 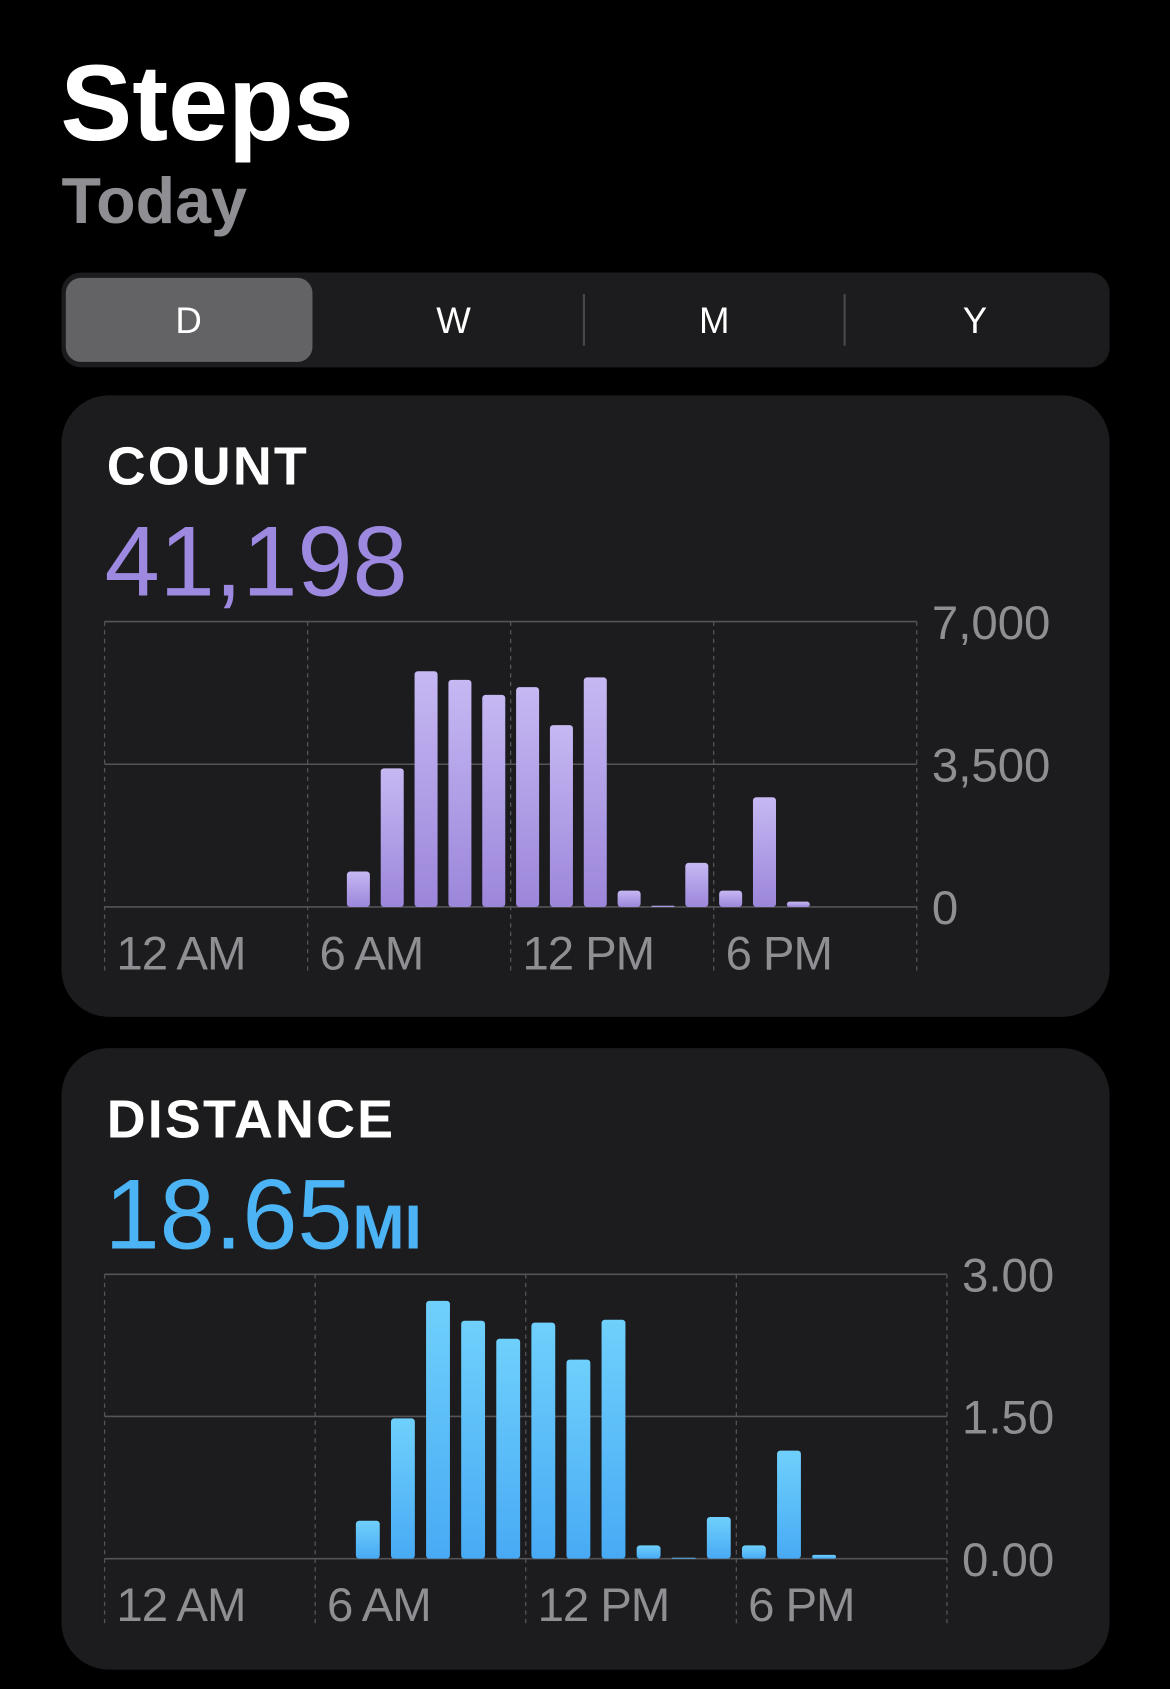 I want to click on total-value: 18.65, so click(x=229, y=1213).